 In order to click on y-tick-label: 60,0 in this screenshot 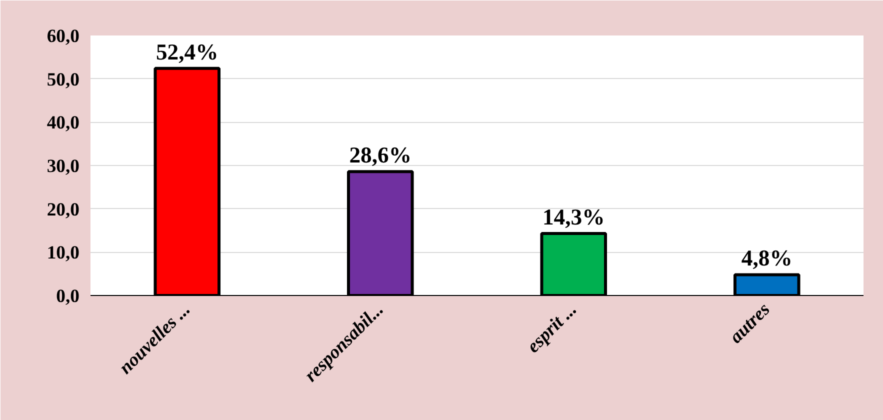, I will do `click(63, 36)`.